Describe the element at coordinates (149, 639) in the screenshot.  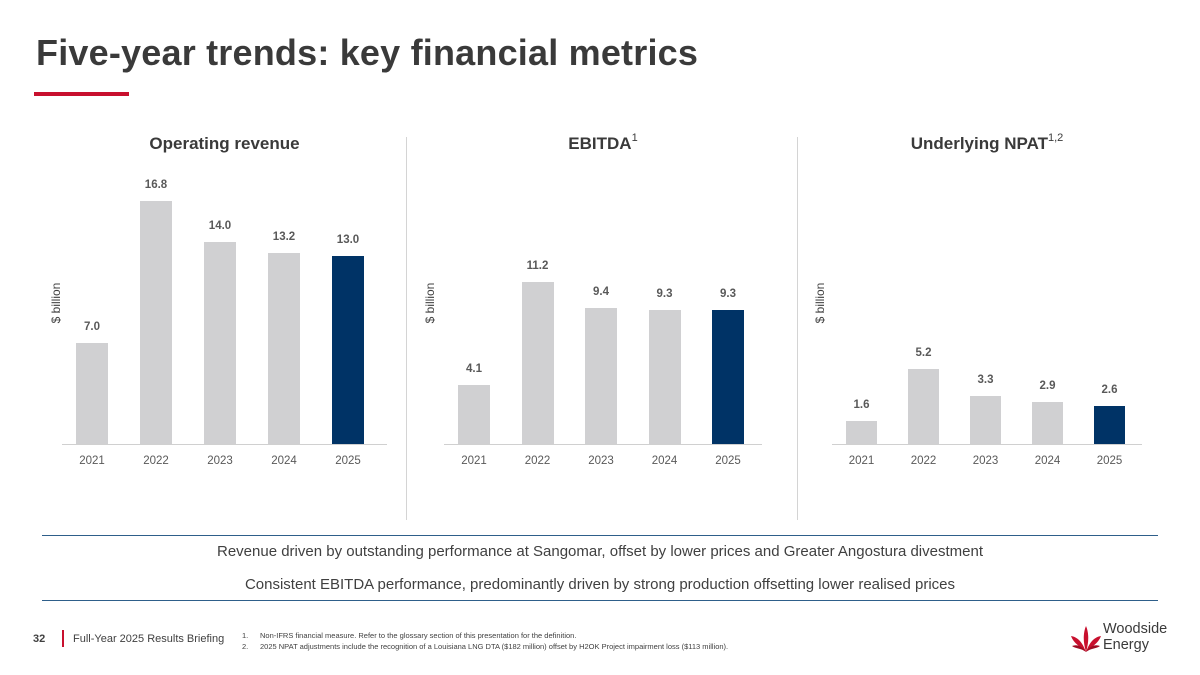
I see `footer-briefing-title: Full-Year 2025 Results Briefing` at that location.